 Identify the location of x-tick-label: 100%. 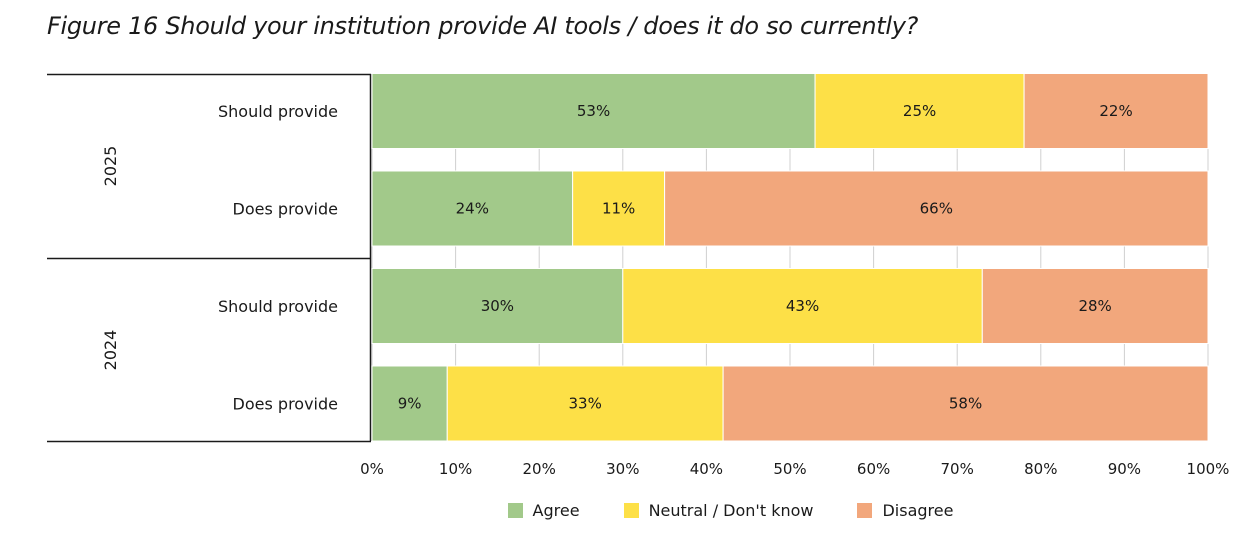
(1208, 469).